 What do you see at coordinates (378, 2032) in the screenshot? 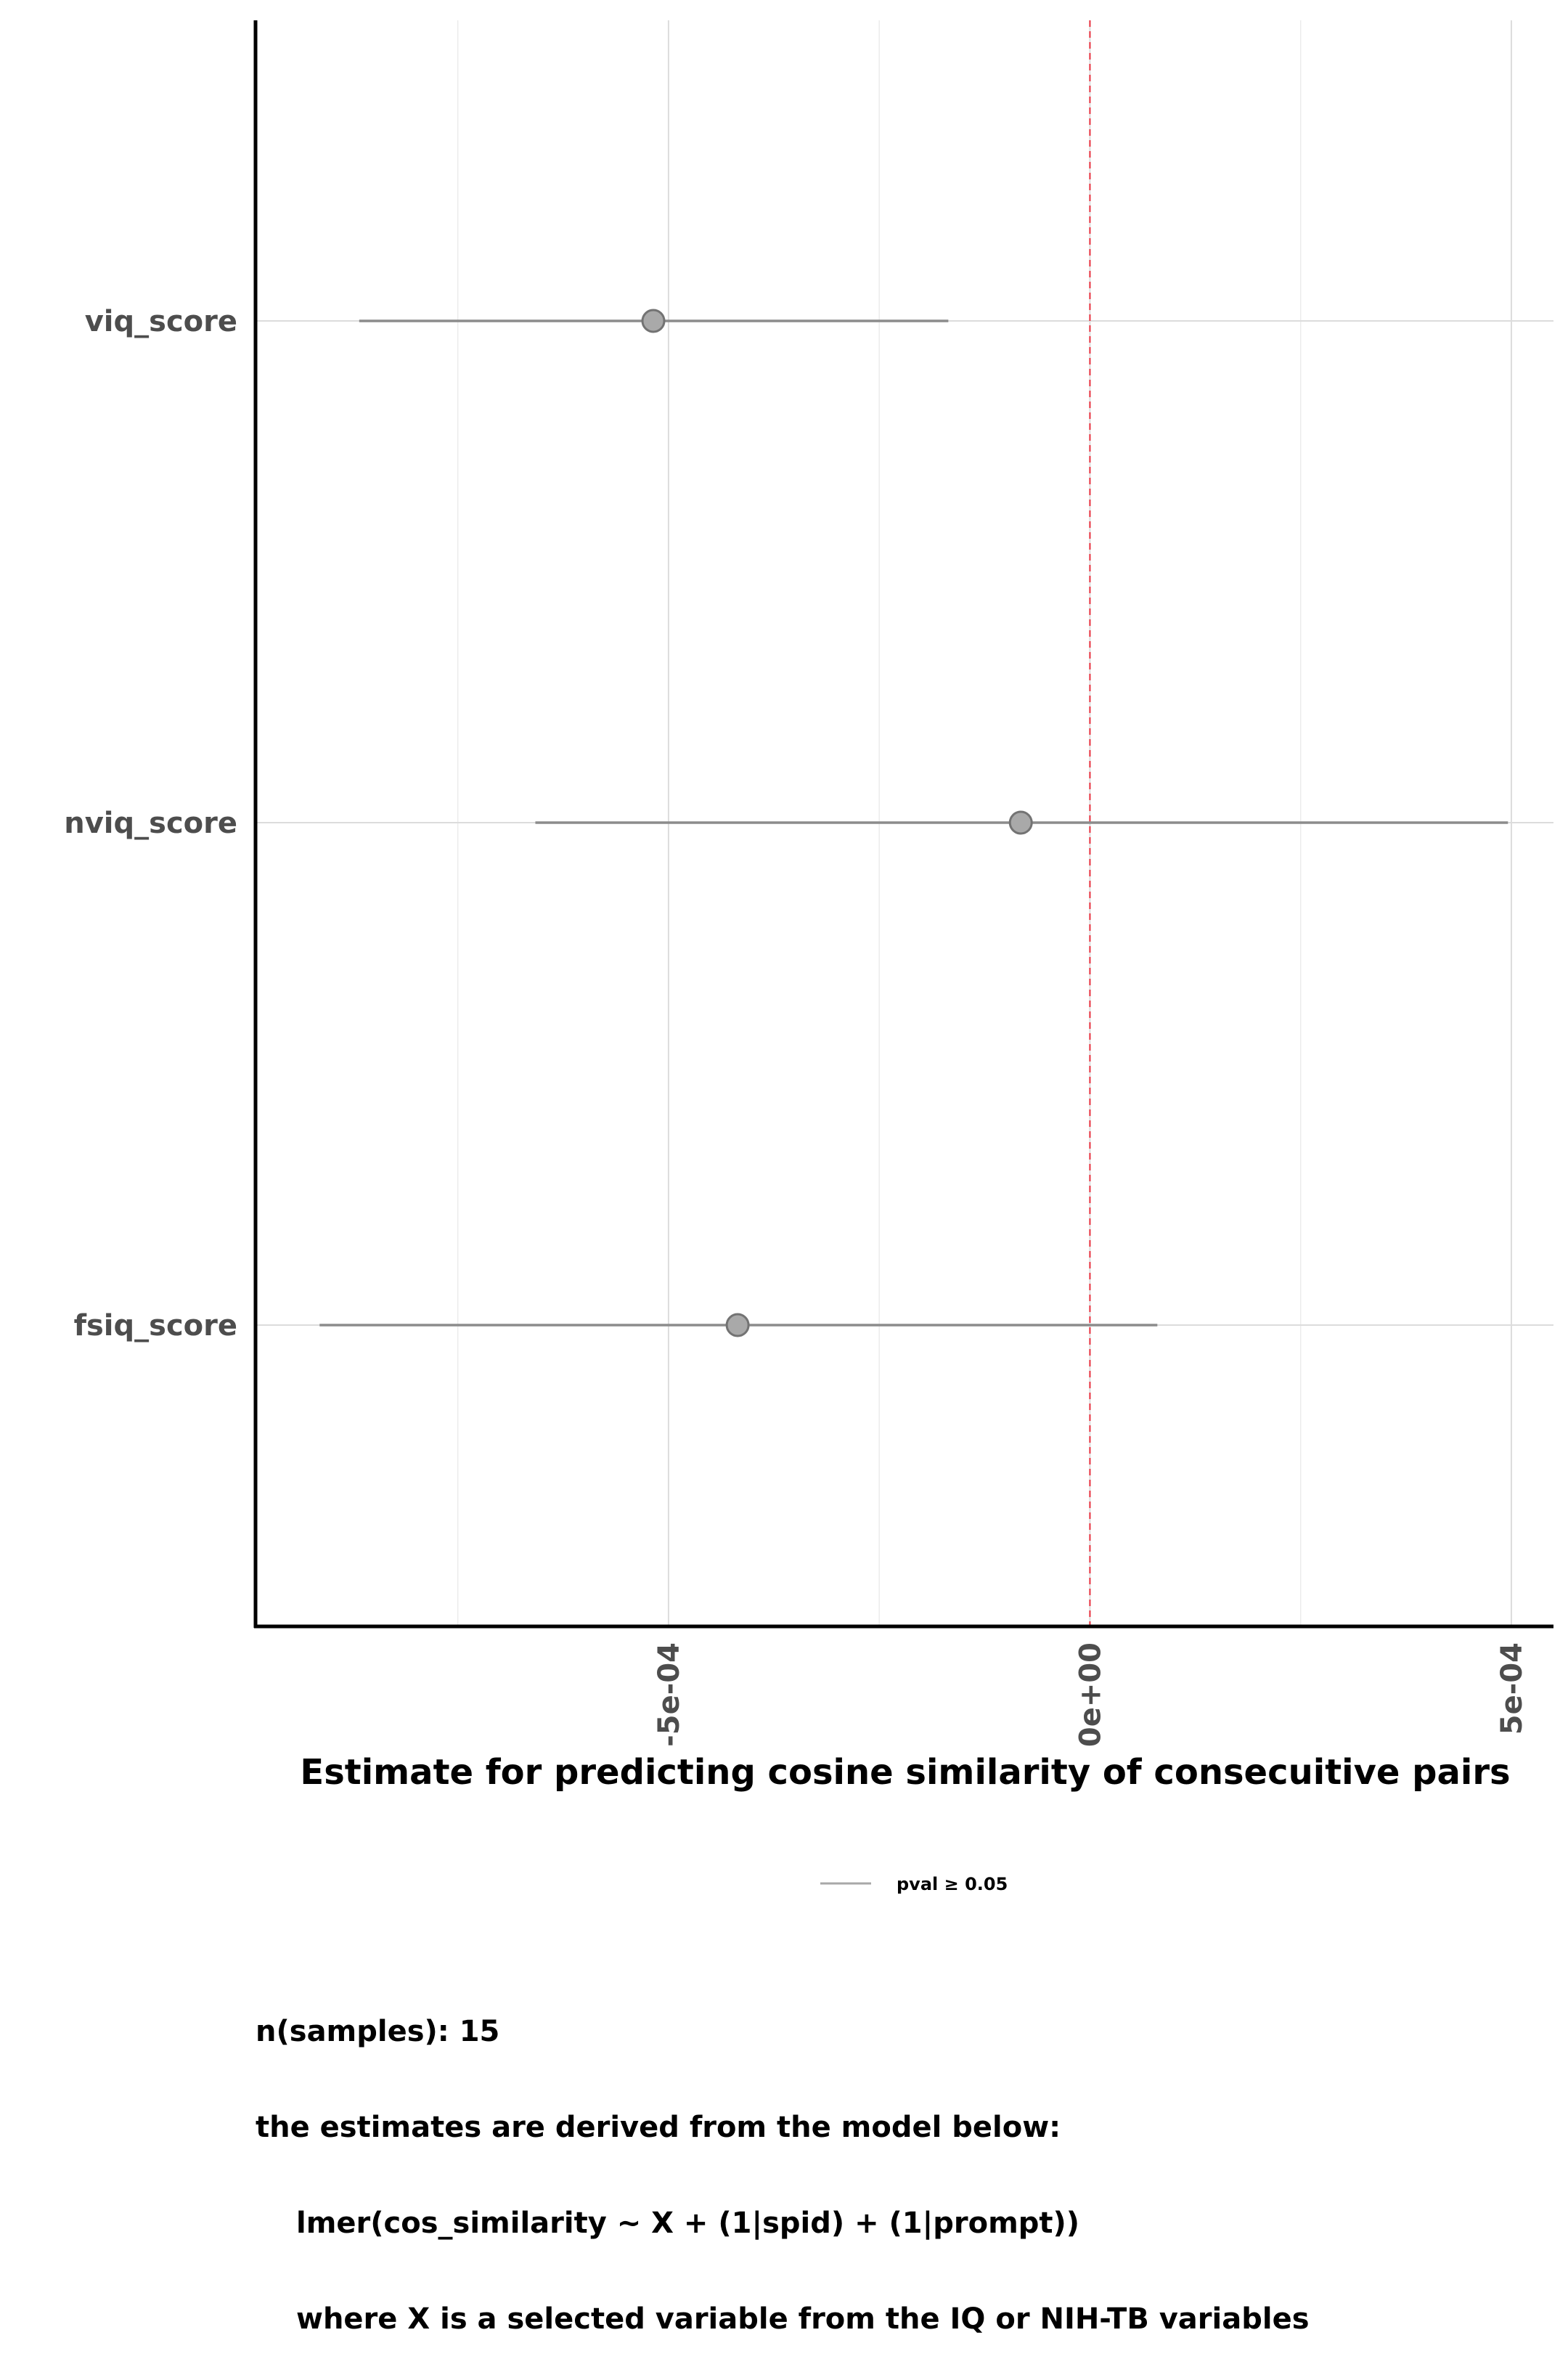
I see `caption-sample-count: n(samples): 15` at bounding box center [378, 2032].